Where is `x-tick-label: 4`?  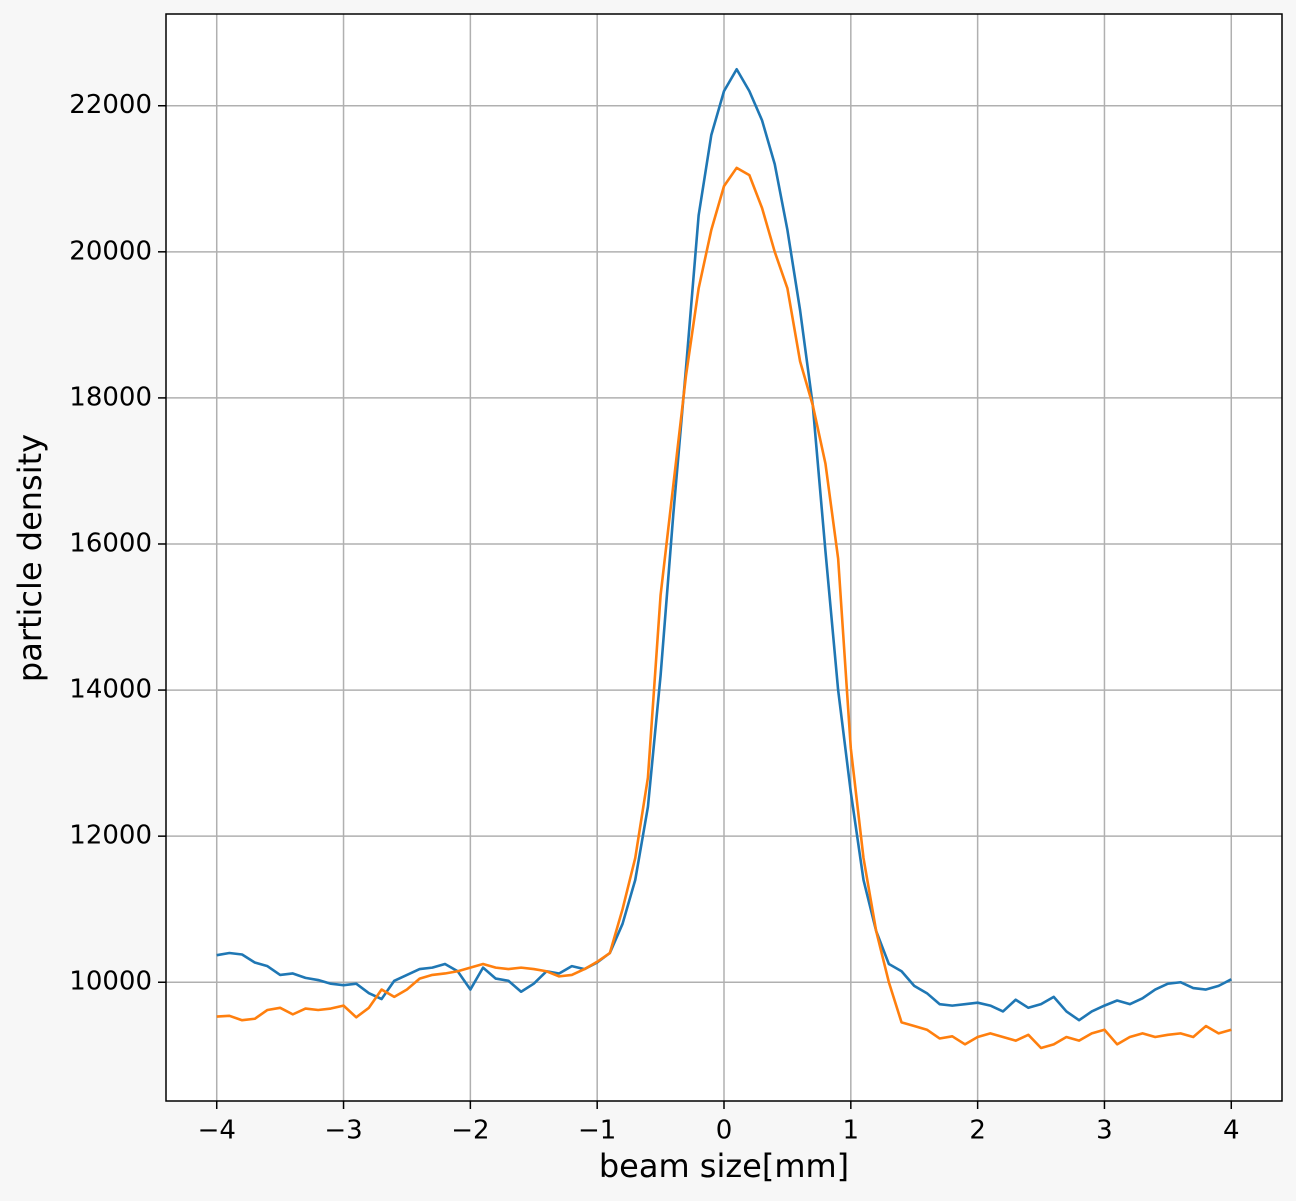
x-tick-label: 4 is located at coordinates (1231, 1131).